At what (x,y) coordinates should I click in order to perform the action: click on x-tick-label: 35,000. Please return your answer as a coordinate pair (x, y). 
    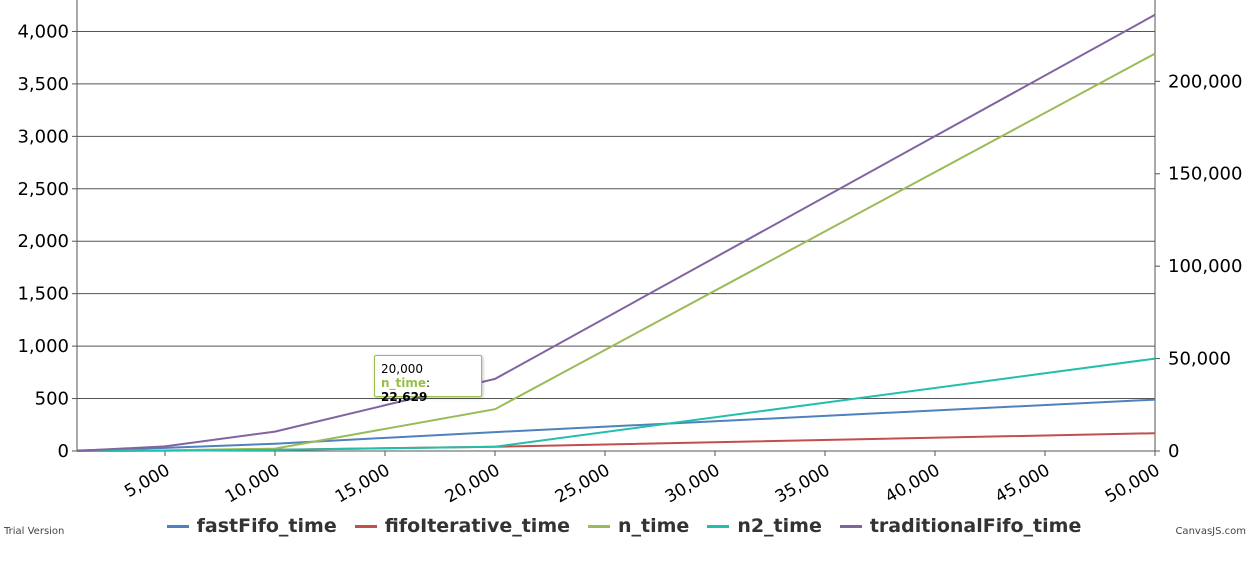
    Looking at the image, I should click on (803, 483).